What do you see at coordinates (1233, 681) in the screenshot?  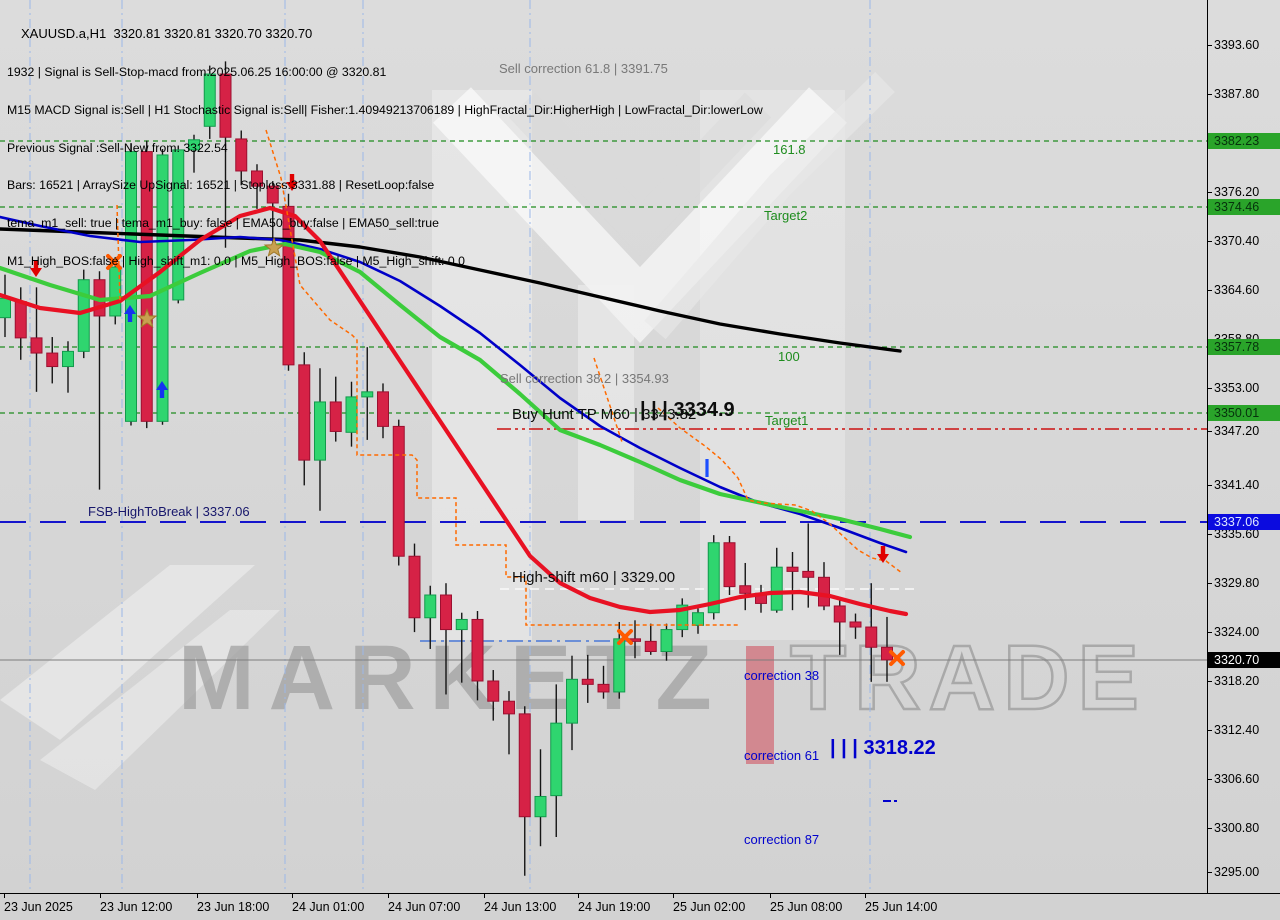 I see `price-tick: 3318.20` at bounding box center [1233, 681].